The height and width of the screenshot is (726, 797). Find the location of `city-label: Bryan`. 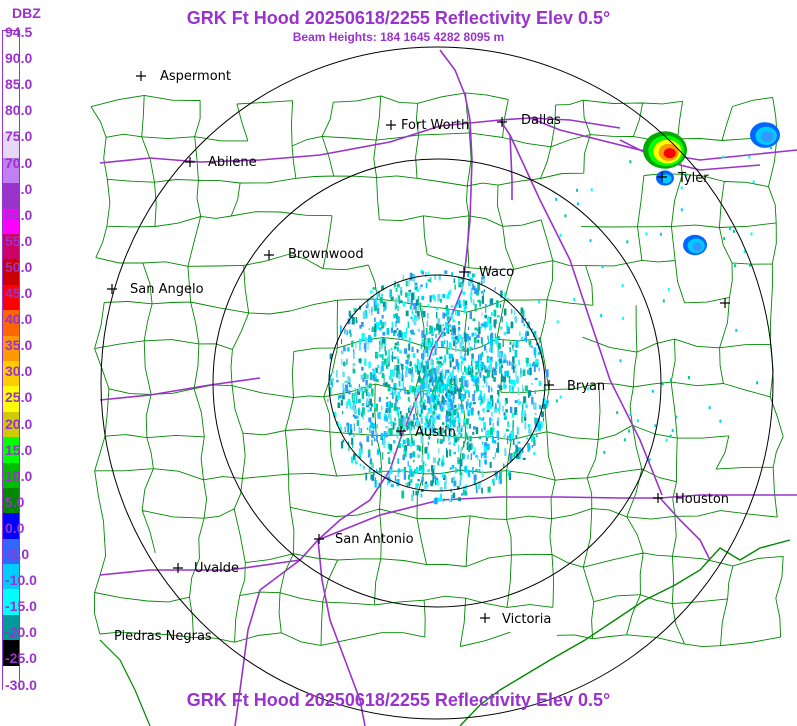

city-label: Bryan is located at coordinates (586, 386).